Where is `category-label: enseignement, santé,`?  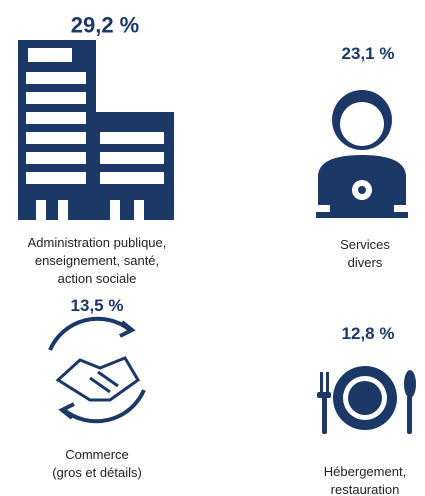
category-label: enseignement, santé, is located at coordinates (97, 260).